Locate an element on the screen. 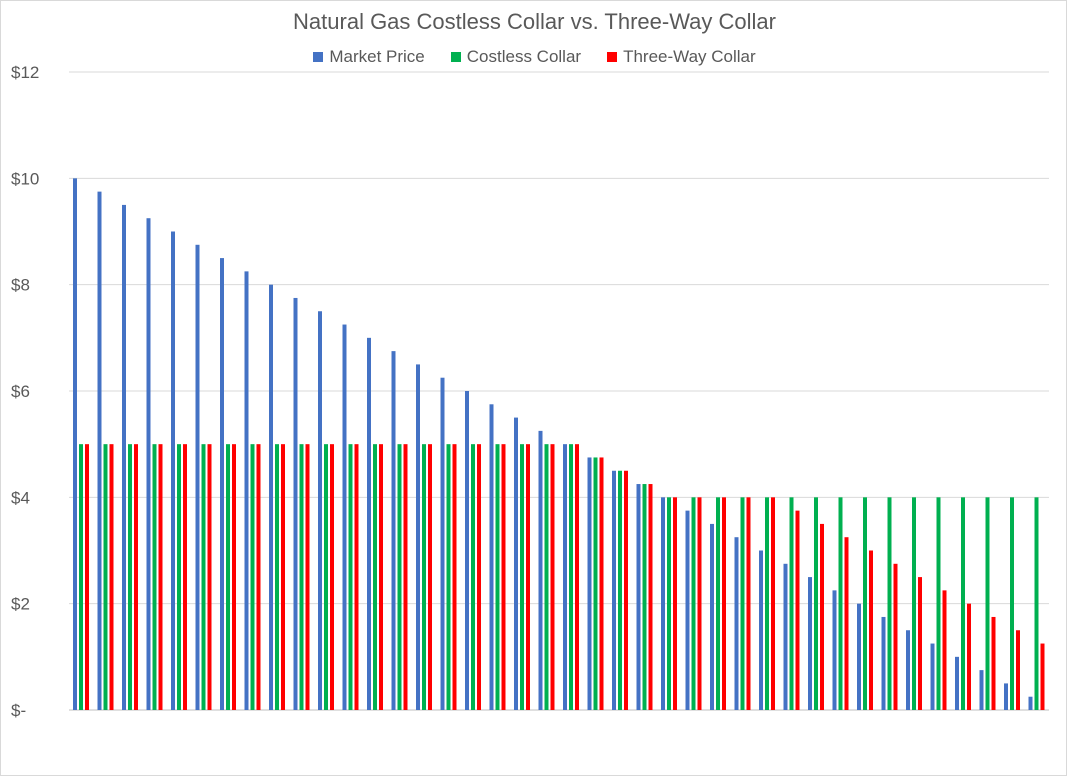  y-tick-label: $4 is located at coordinates (20, 497).